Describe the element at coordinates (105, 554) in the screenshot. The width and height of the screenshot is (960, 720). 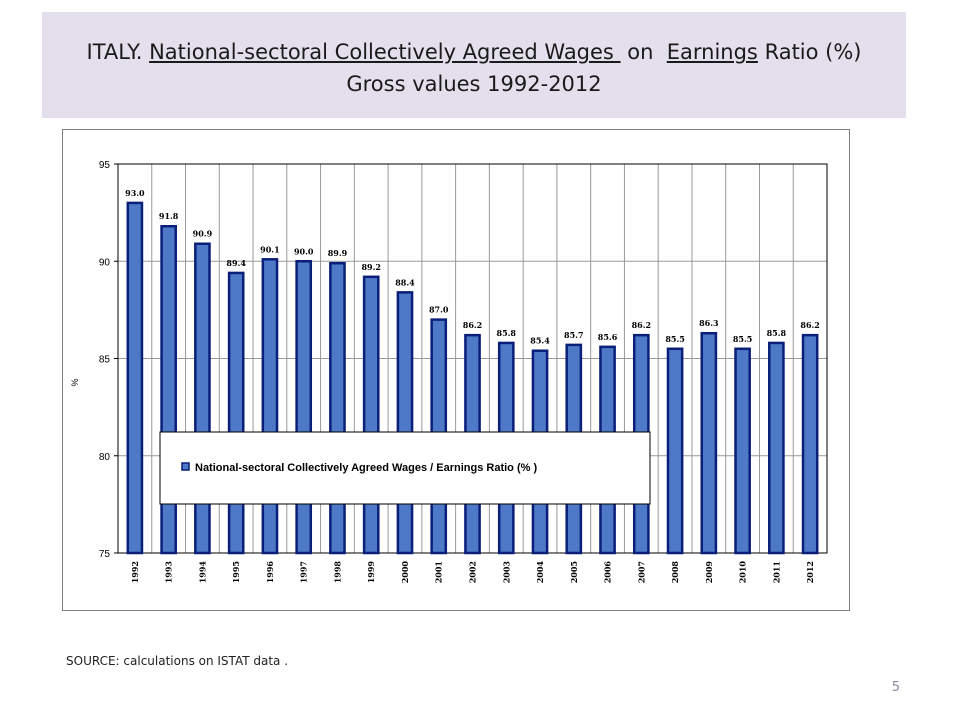
I see `y-tick-label: 75` at that location.